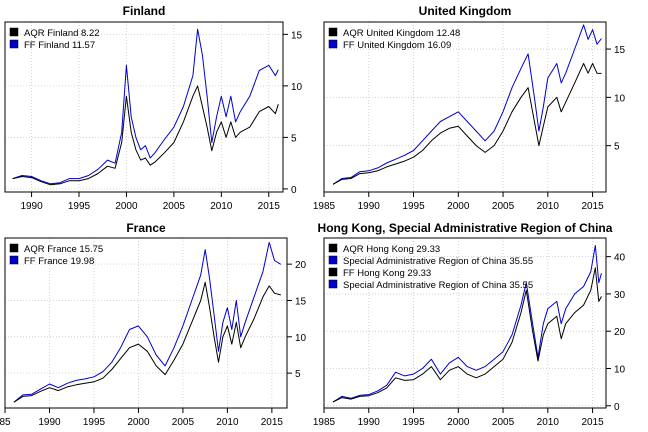  I want to click on chart-title: Finland, so click(144, 11).